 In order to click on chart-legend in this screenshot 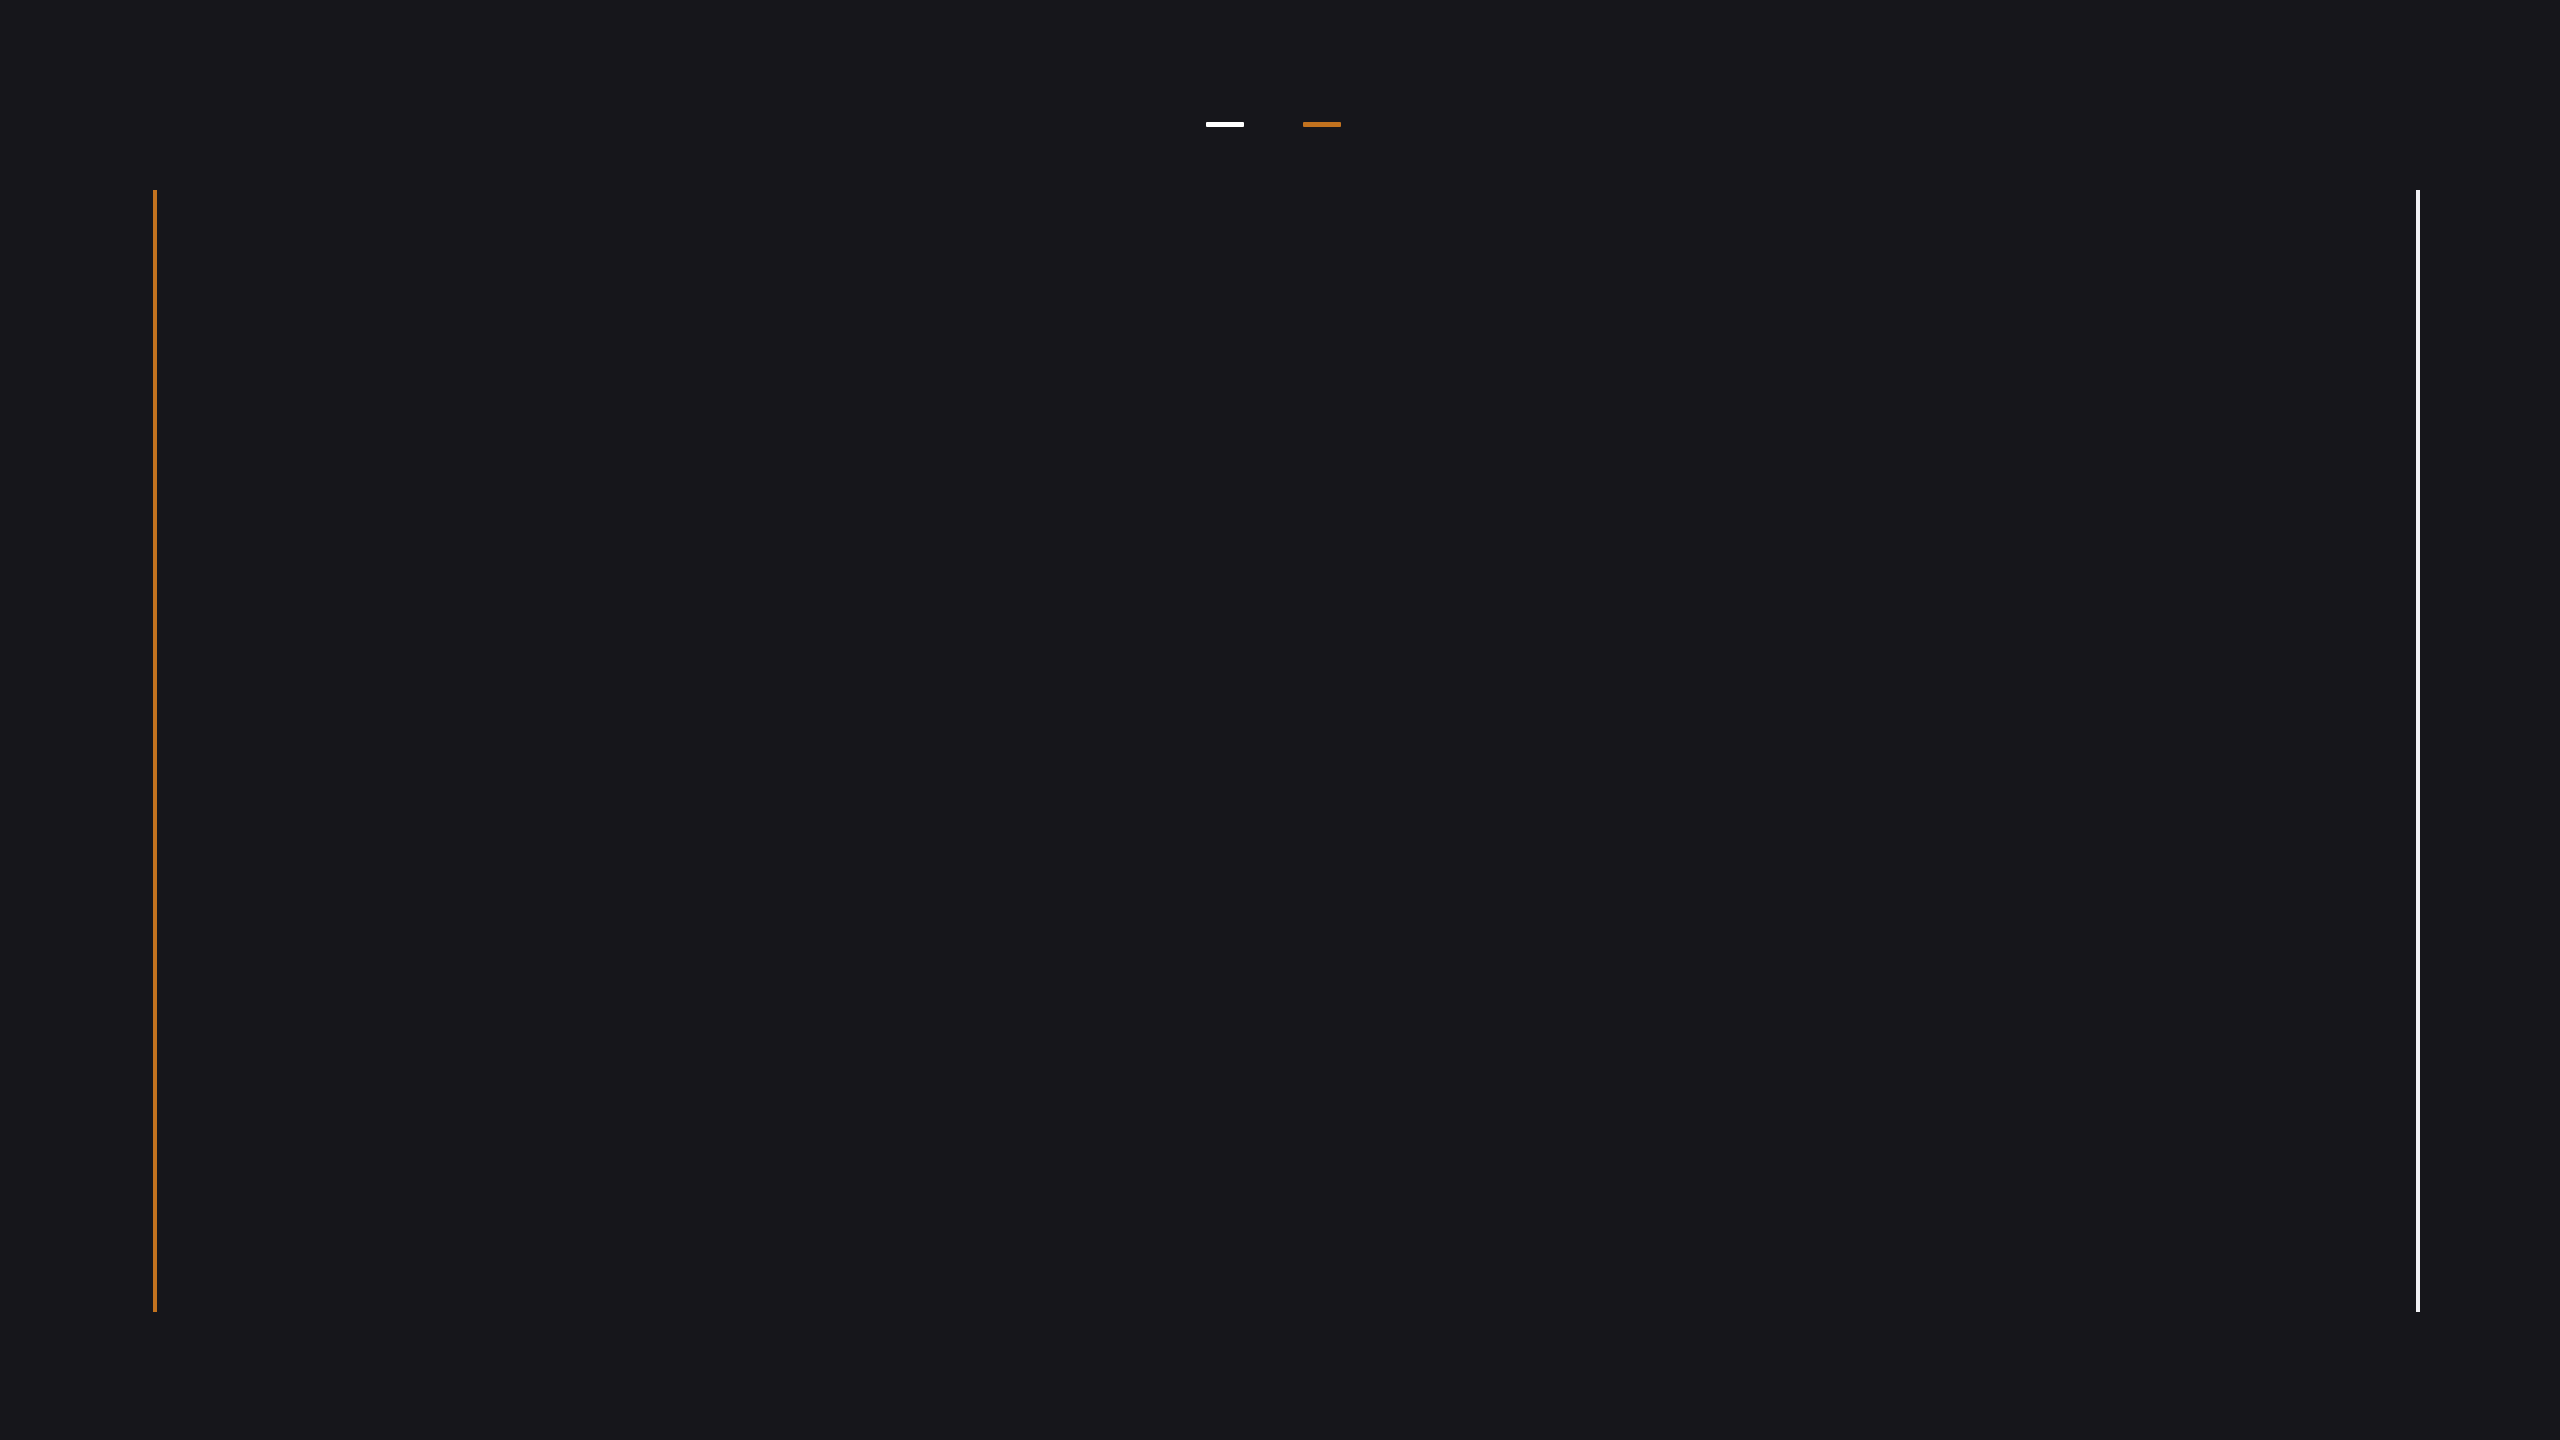, I will do `click(1280, 124)`.